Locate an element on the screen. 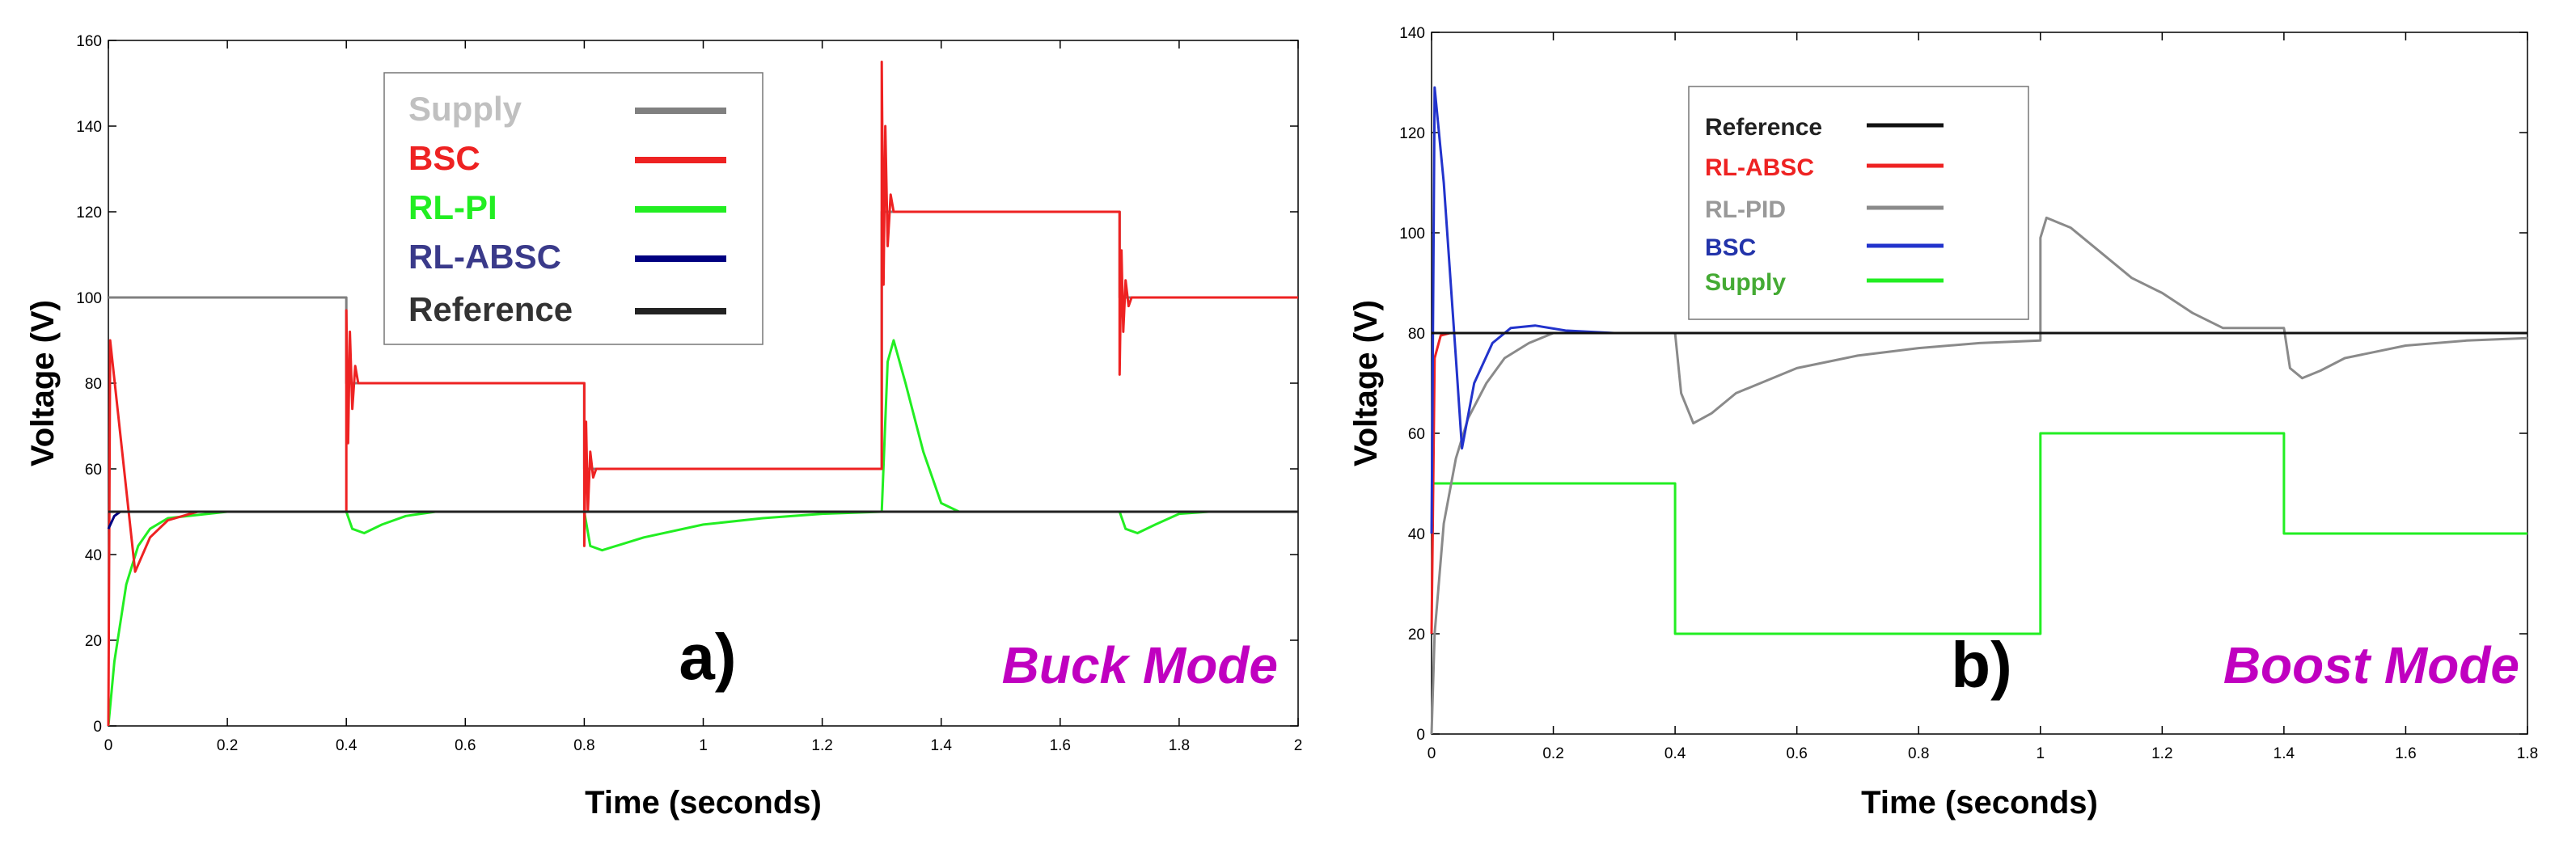 This screenshot has height=848, width=2576. mode-label: Buck Mode is located at coordinates (1140, 665).